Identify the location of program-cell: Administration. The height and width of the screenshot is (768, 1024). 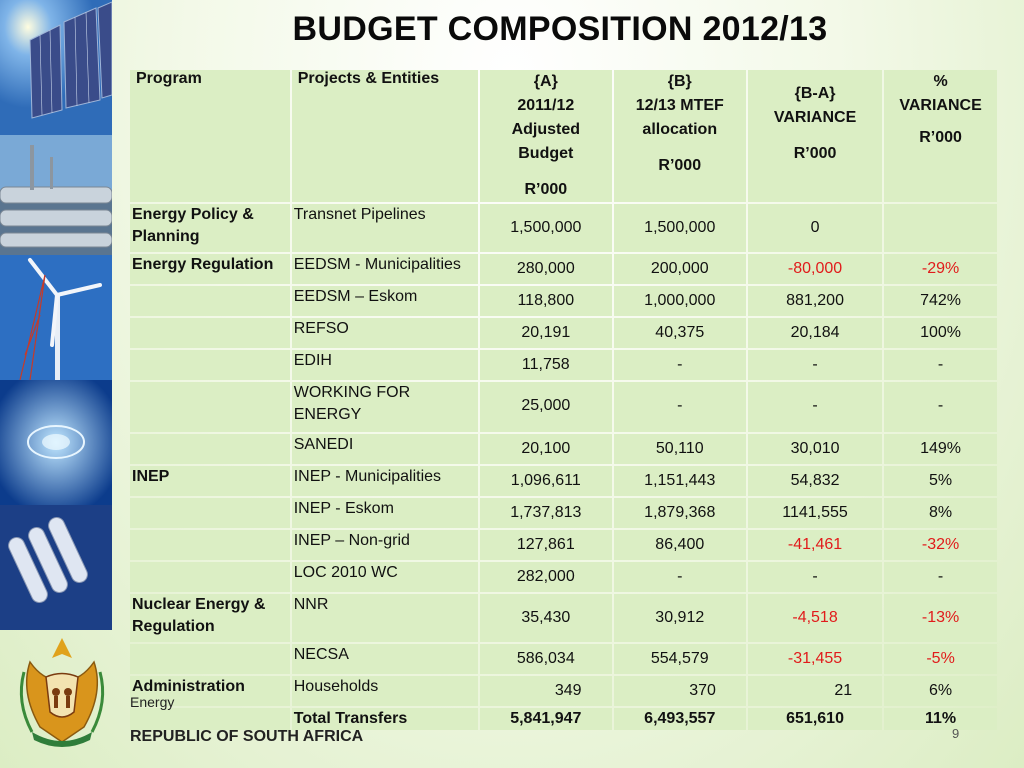
(210, 691).